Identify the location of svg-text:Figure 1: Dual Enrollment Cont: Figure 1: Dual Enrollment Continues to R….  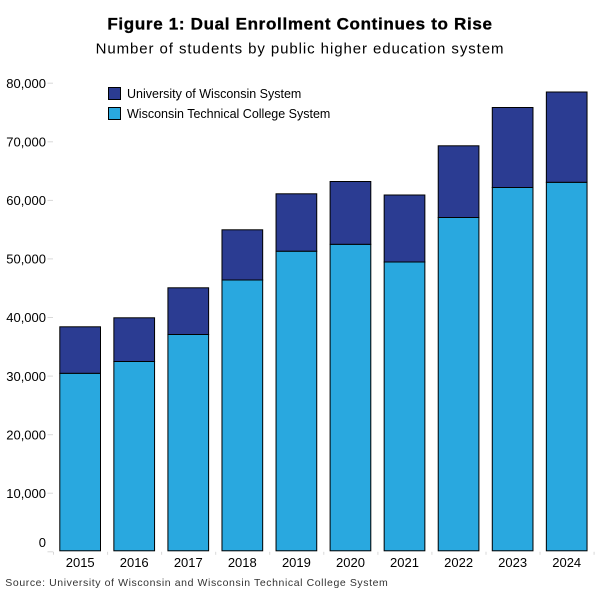
(299, 23).